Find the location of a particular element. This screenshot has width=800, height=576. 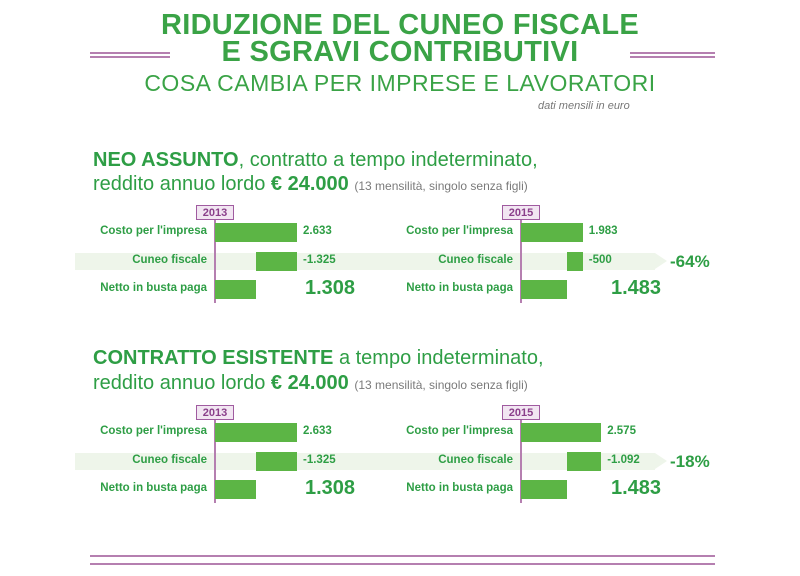

section-2-2015-label-wedge: Cuneo fiscale is located at coordinates (475, 460).